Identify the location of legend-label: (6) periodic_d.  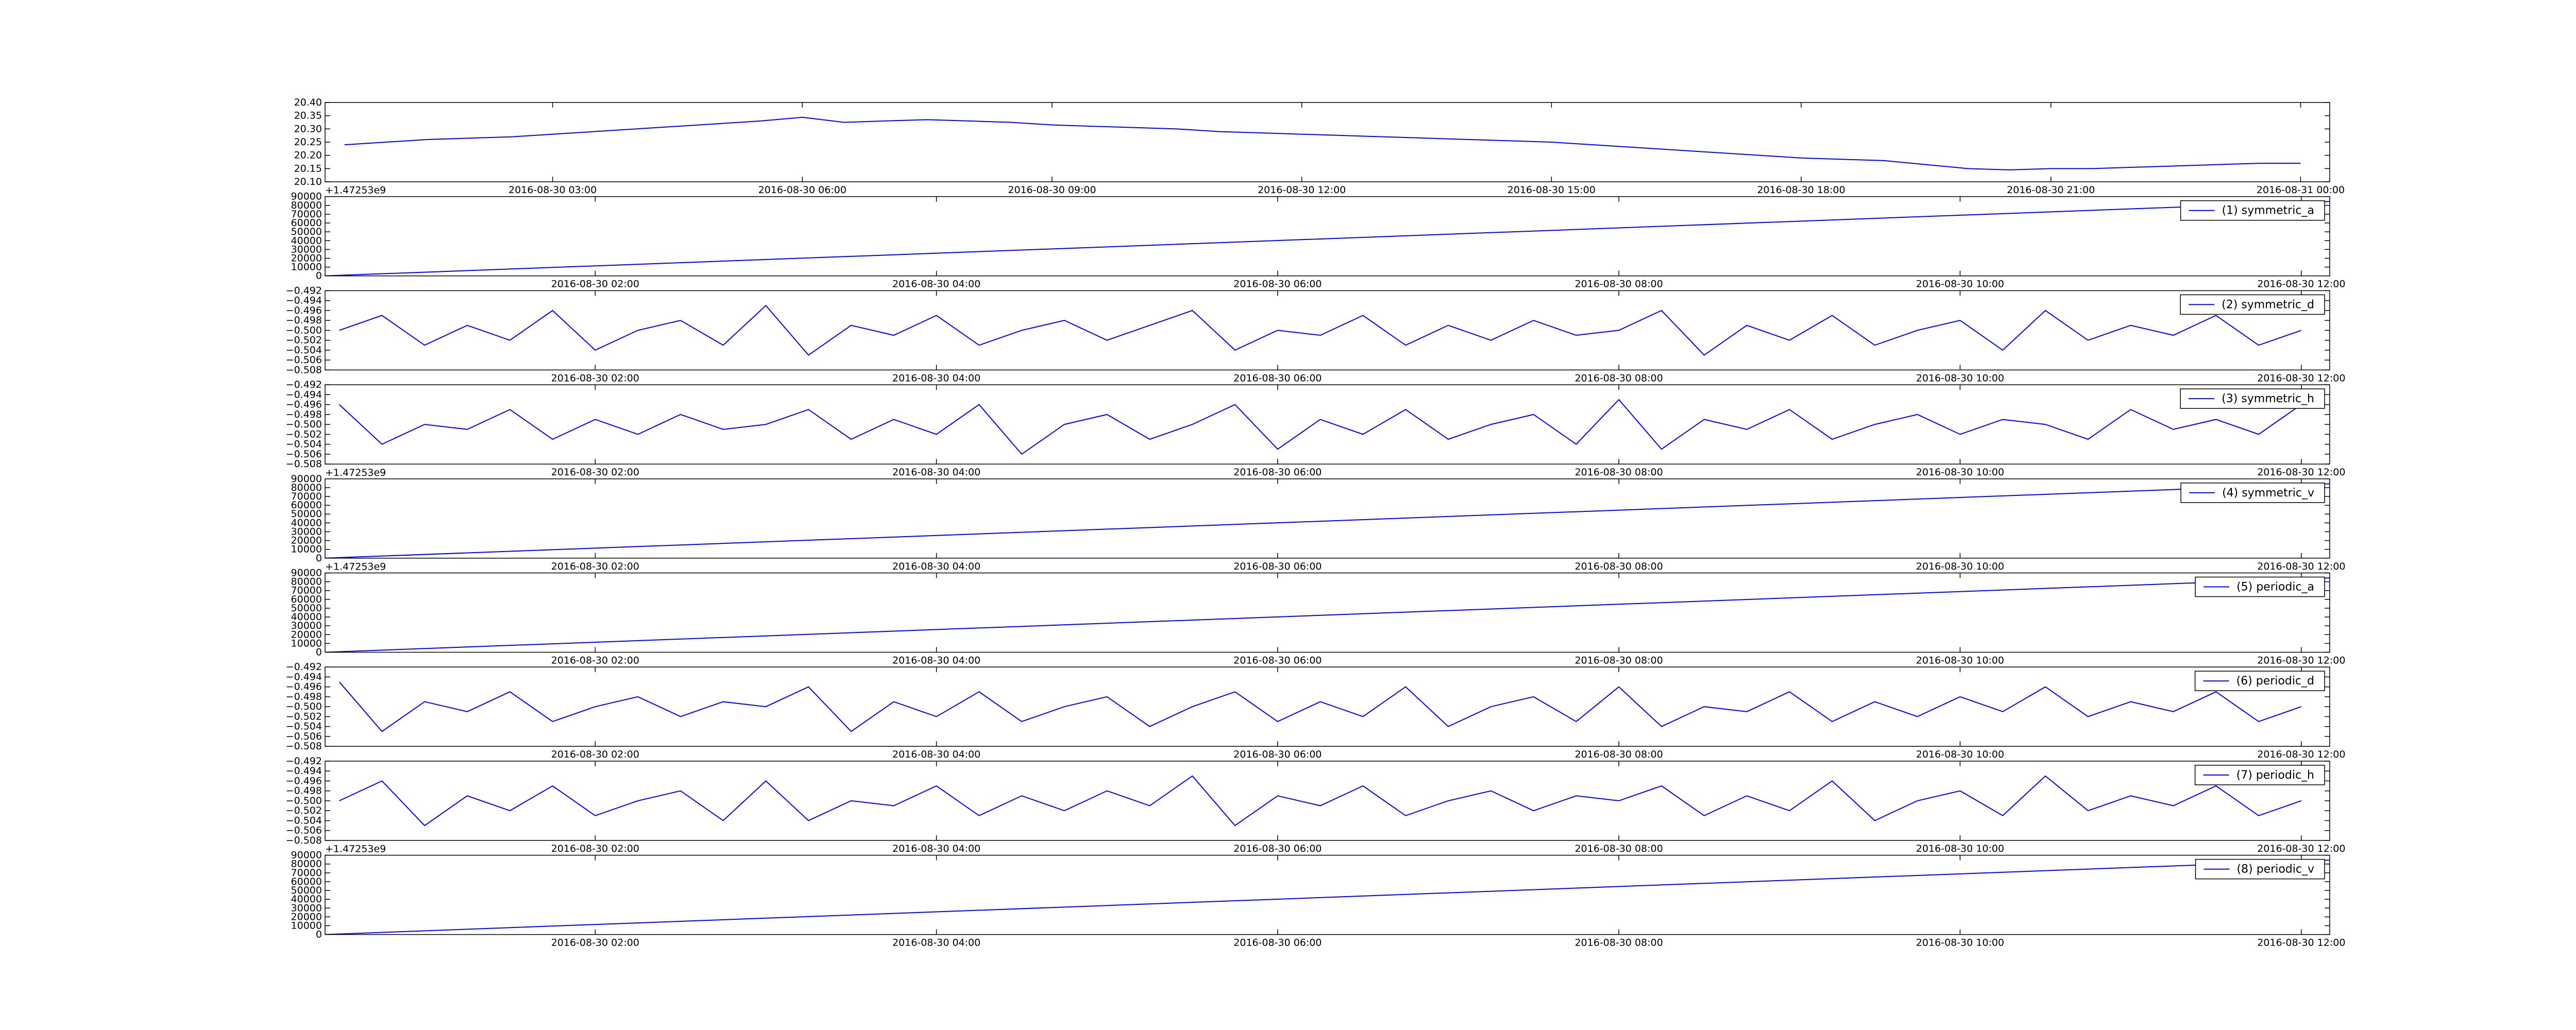
(2275, 681).